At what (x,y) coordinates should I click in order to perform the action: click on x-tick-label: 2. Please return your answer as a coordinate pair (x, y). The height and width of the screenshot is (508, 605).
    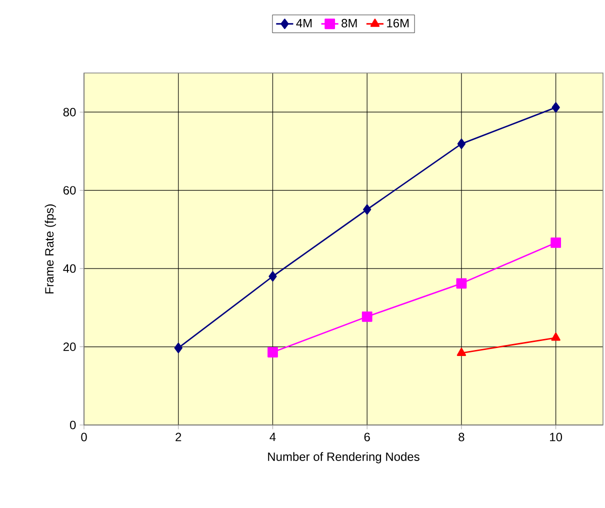
    Looking at the image, I should click on (179, 437).